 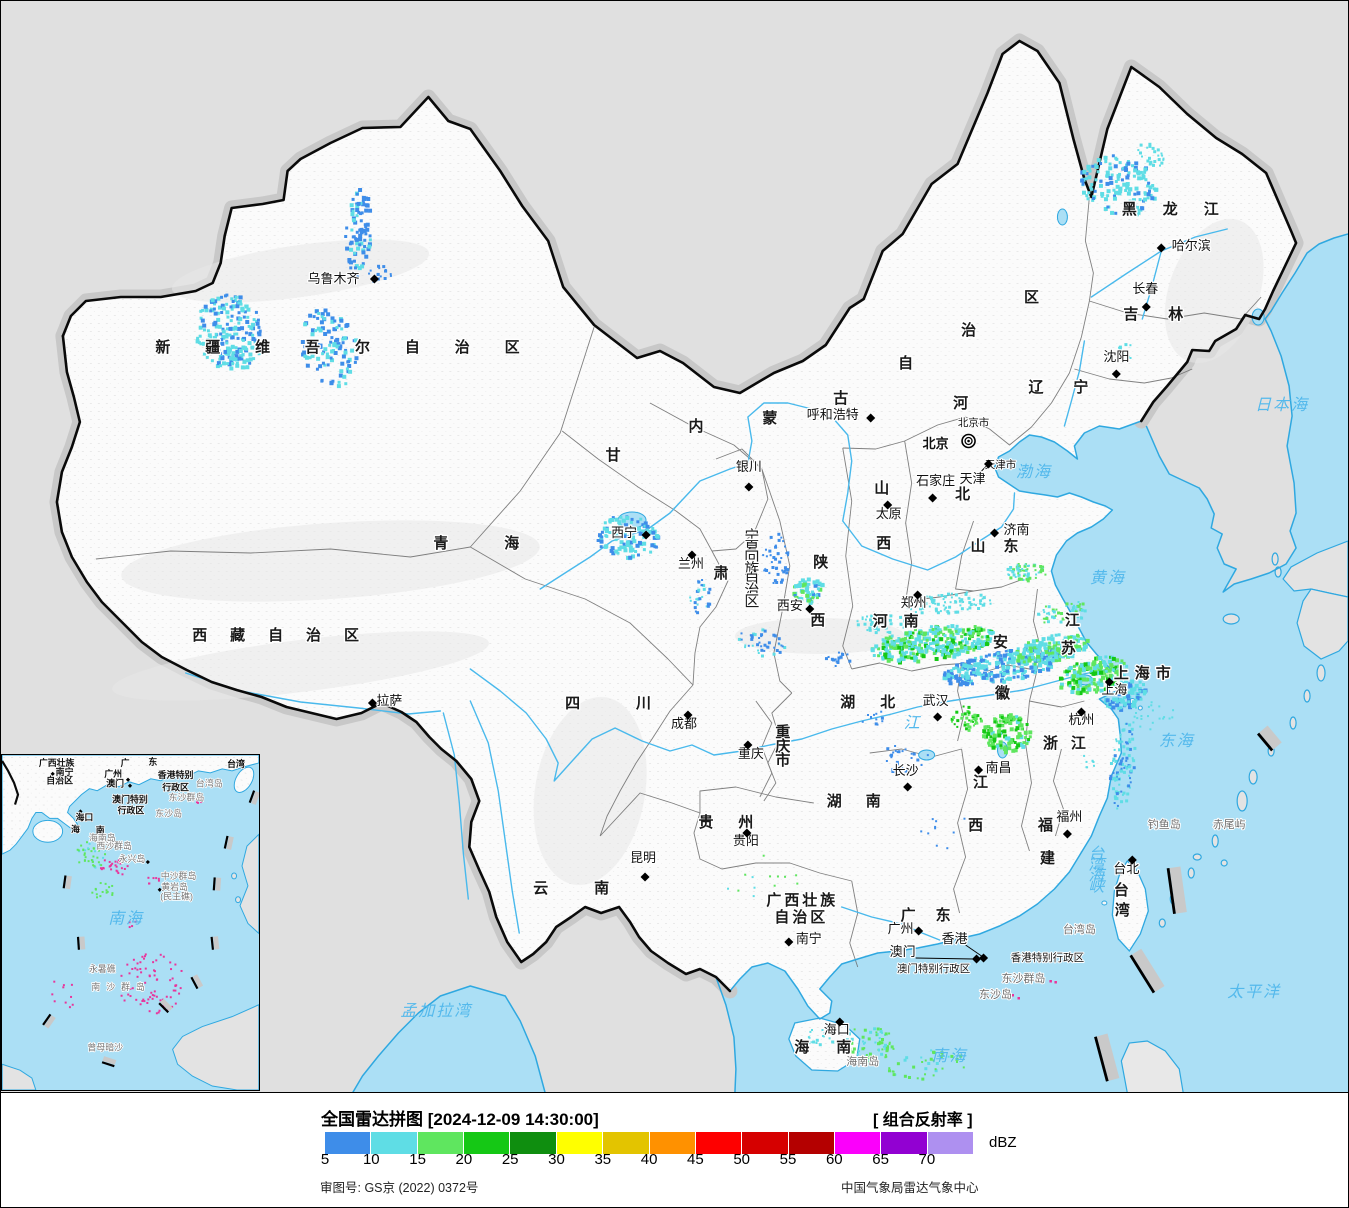 What do you see at coordinates (691, 563) in the screenshot?
I see `city-label: 兰州` at bounding box center [691, 563].